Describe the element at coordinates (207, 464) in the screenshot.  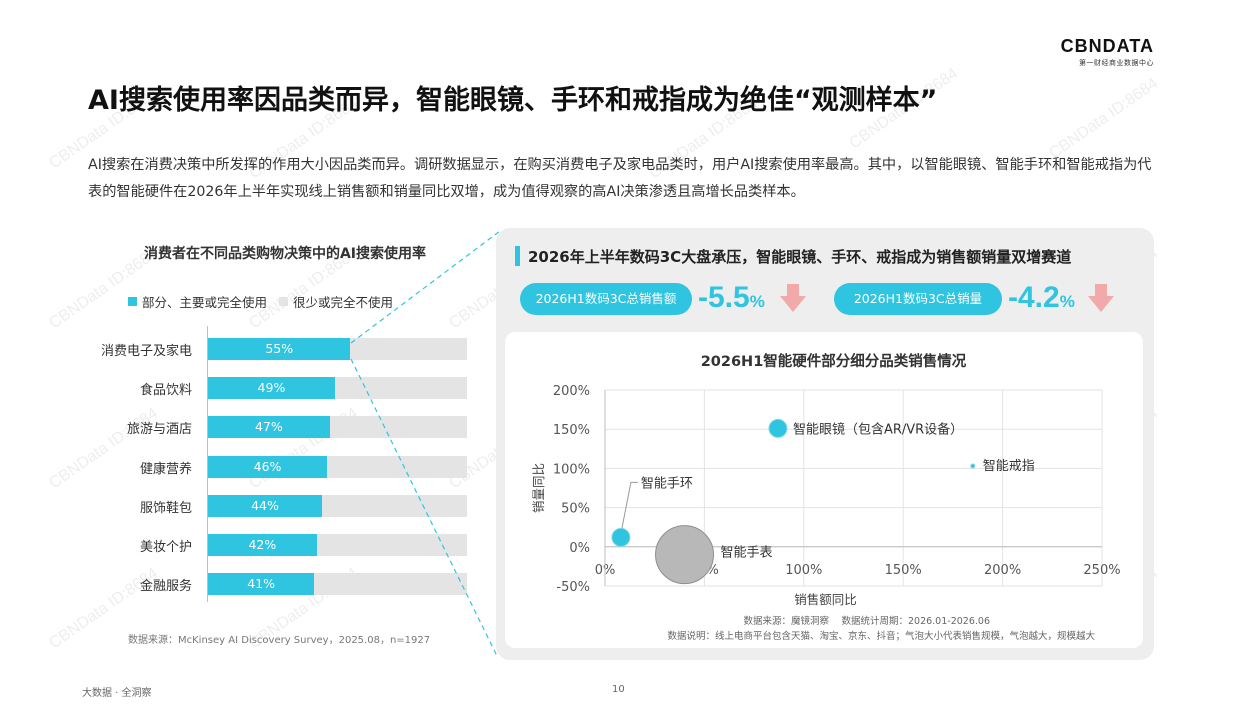
I see `bar-chart-axis` at that location.